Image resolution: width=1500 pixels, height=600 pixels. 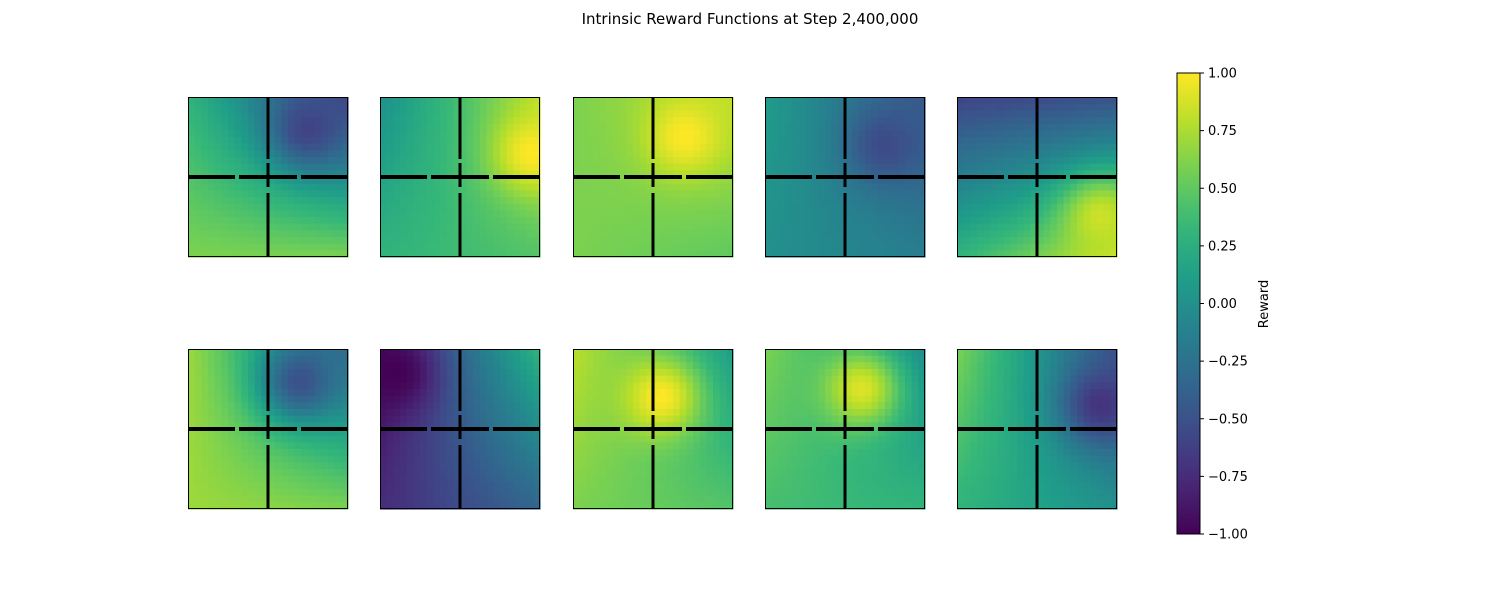 I want to click on colorbar-tick-label: −0.25, so click(x=1228, y=362).